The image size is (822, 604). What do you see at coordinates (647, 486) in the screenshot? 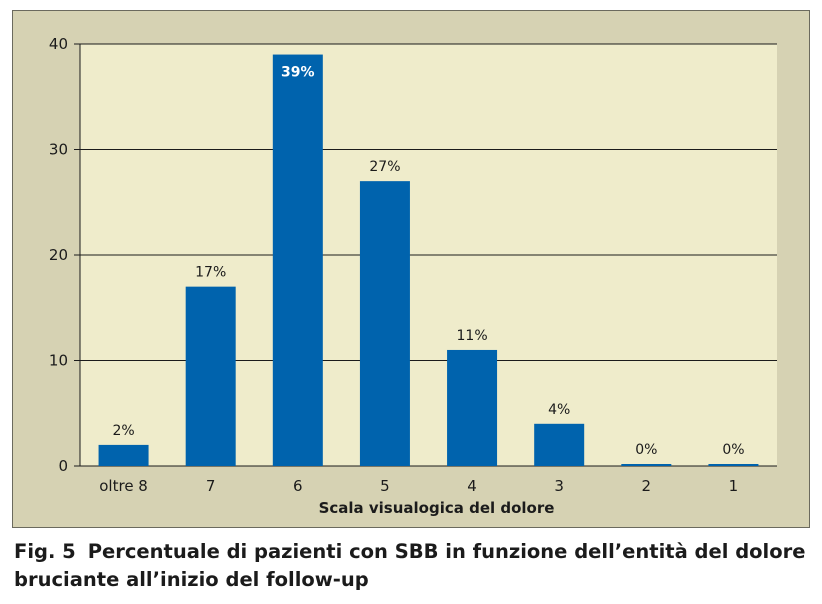
I see `x-tick-label-6: 2` at bounding box center [647, 486].